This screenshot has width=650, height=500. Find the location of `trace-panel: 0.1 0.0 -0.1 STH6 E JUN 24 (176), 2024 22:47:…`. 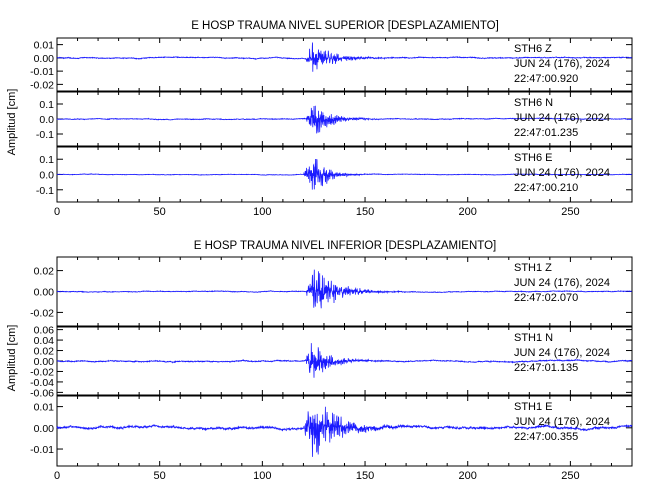

trace-panel: 0.1 0.0 -0.1 STH6 E JUN 24 (176), 2024 22:47:… is located at coordinates (334, 174).